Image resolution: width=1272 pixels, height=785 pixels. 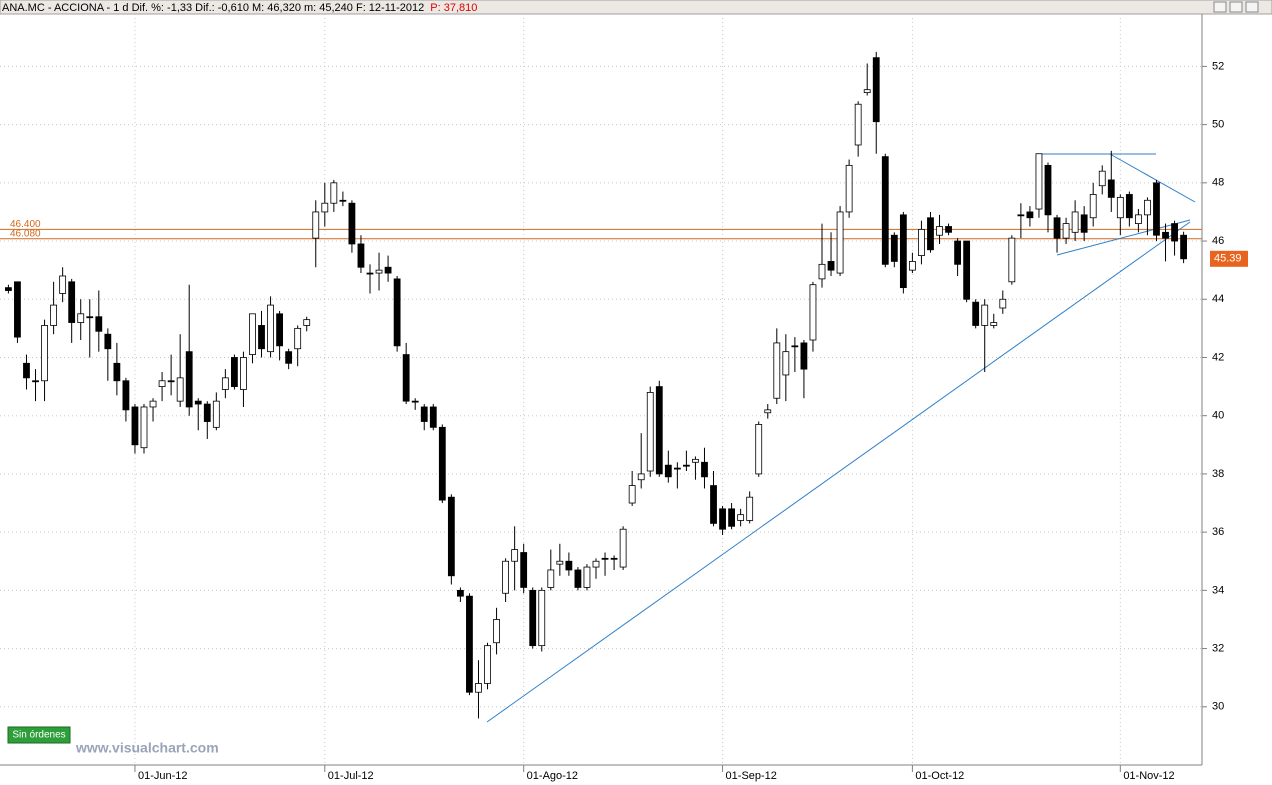 I want to click on y-tick-label: 44, so click(x=1218, y=299).